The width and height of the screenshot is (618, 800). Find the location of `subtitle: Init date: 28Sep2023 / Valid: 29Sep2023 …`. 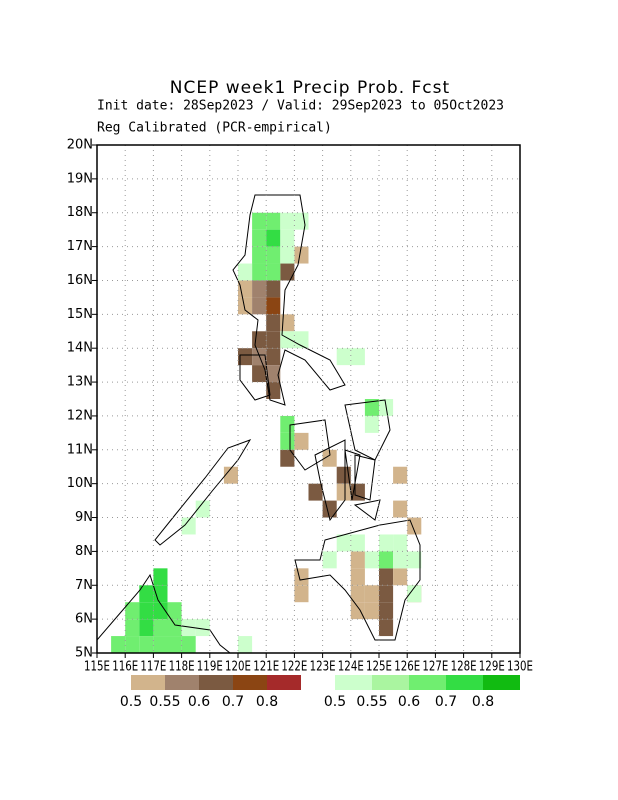

subtitle: Init date: 28Sep2023 / Valid: 29Sep2023 … is located at coordinates (300, 106).